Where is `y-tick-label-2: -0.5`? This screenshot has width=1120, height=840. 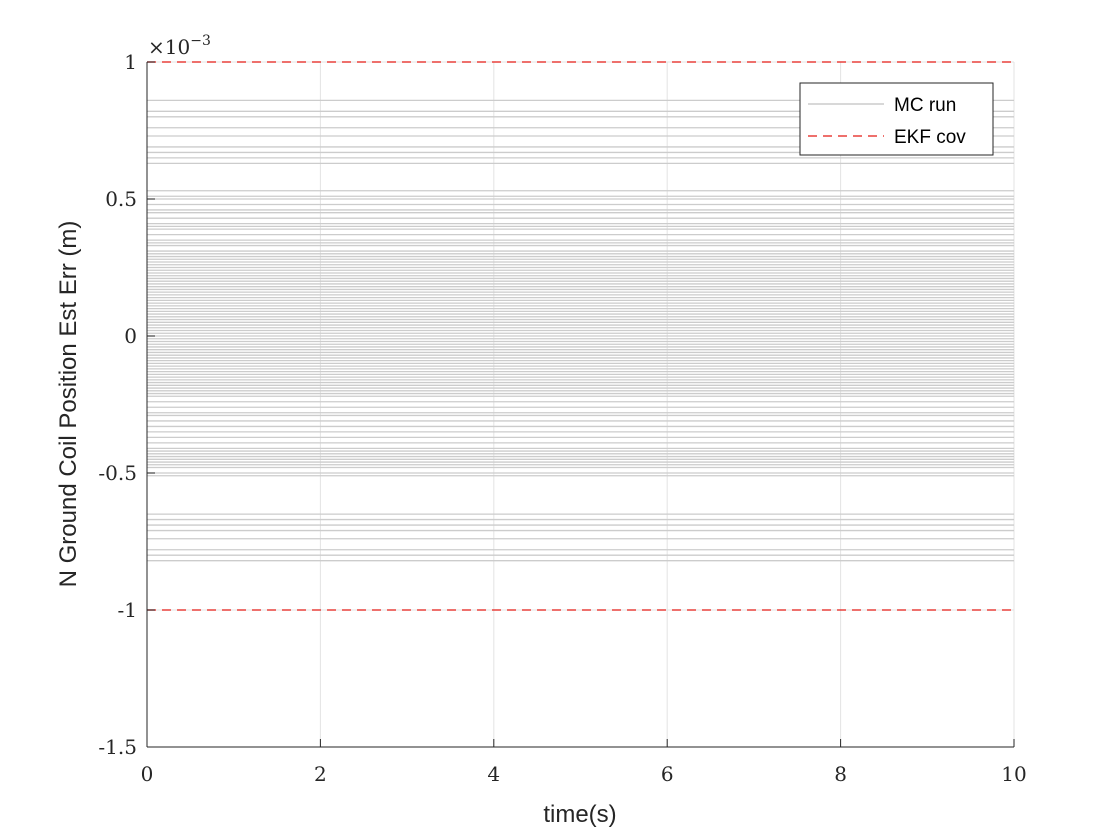
y-tick-label-2: -0.5 is located at coordinates (117, 473).